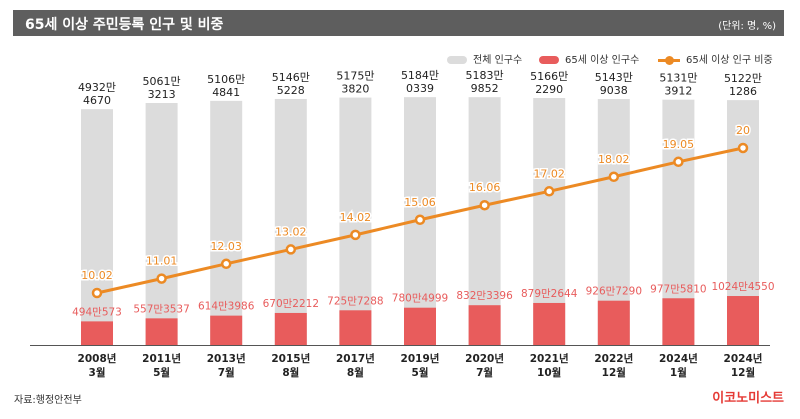  What do you see at coordinates (355, 372) in the screenshot?
I see `x-tick-label: 8월` at bounding box center [355, 372].